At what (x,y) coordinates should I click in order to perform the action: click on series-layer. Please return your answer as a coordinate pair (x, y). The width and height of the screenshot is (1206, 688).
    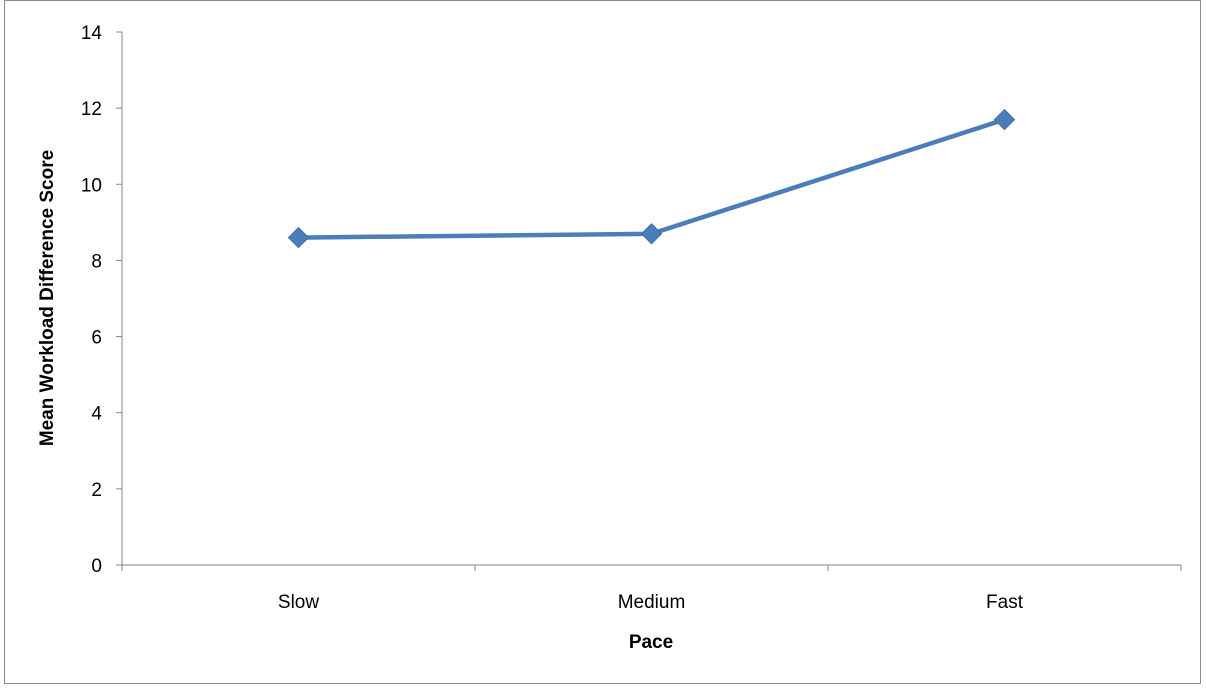
    Looking at the image, I should click on (651, 178).